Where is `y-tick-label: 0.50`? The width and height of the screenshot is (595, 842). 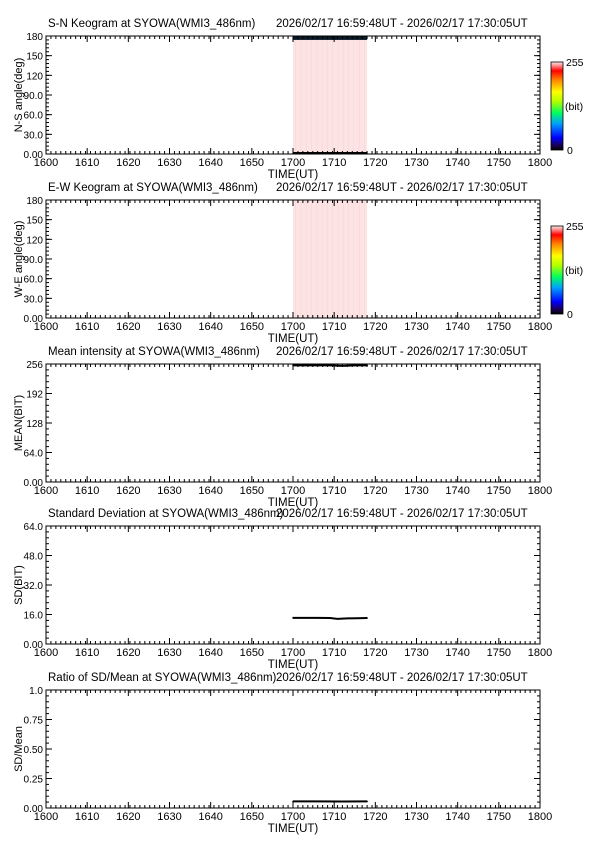
y-tick-label: 0.50 is located at coordinates (34, 750).